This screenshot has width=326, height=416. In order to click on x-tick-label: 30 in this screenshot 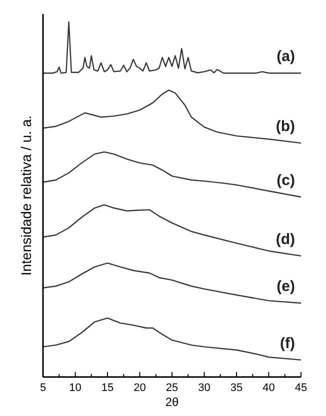, I will do `click(204, 388)`.